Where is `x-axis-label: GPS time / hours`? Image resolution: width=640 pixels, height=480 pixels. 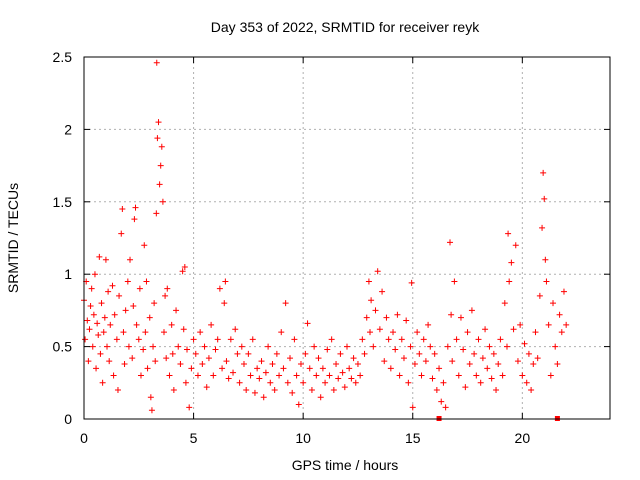
x-axis-label: GPS time / hours is located at coordinates (345, 465).